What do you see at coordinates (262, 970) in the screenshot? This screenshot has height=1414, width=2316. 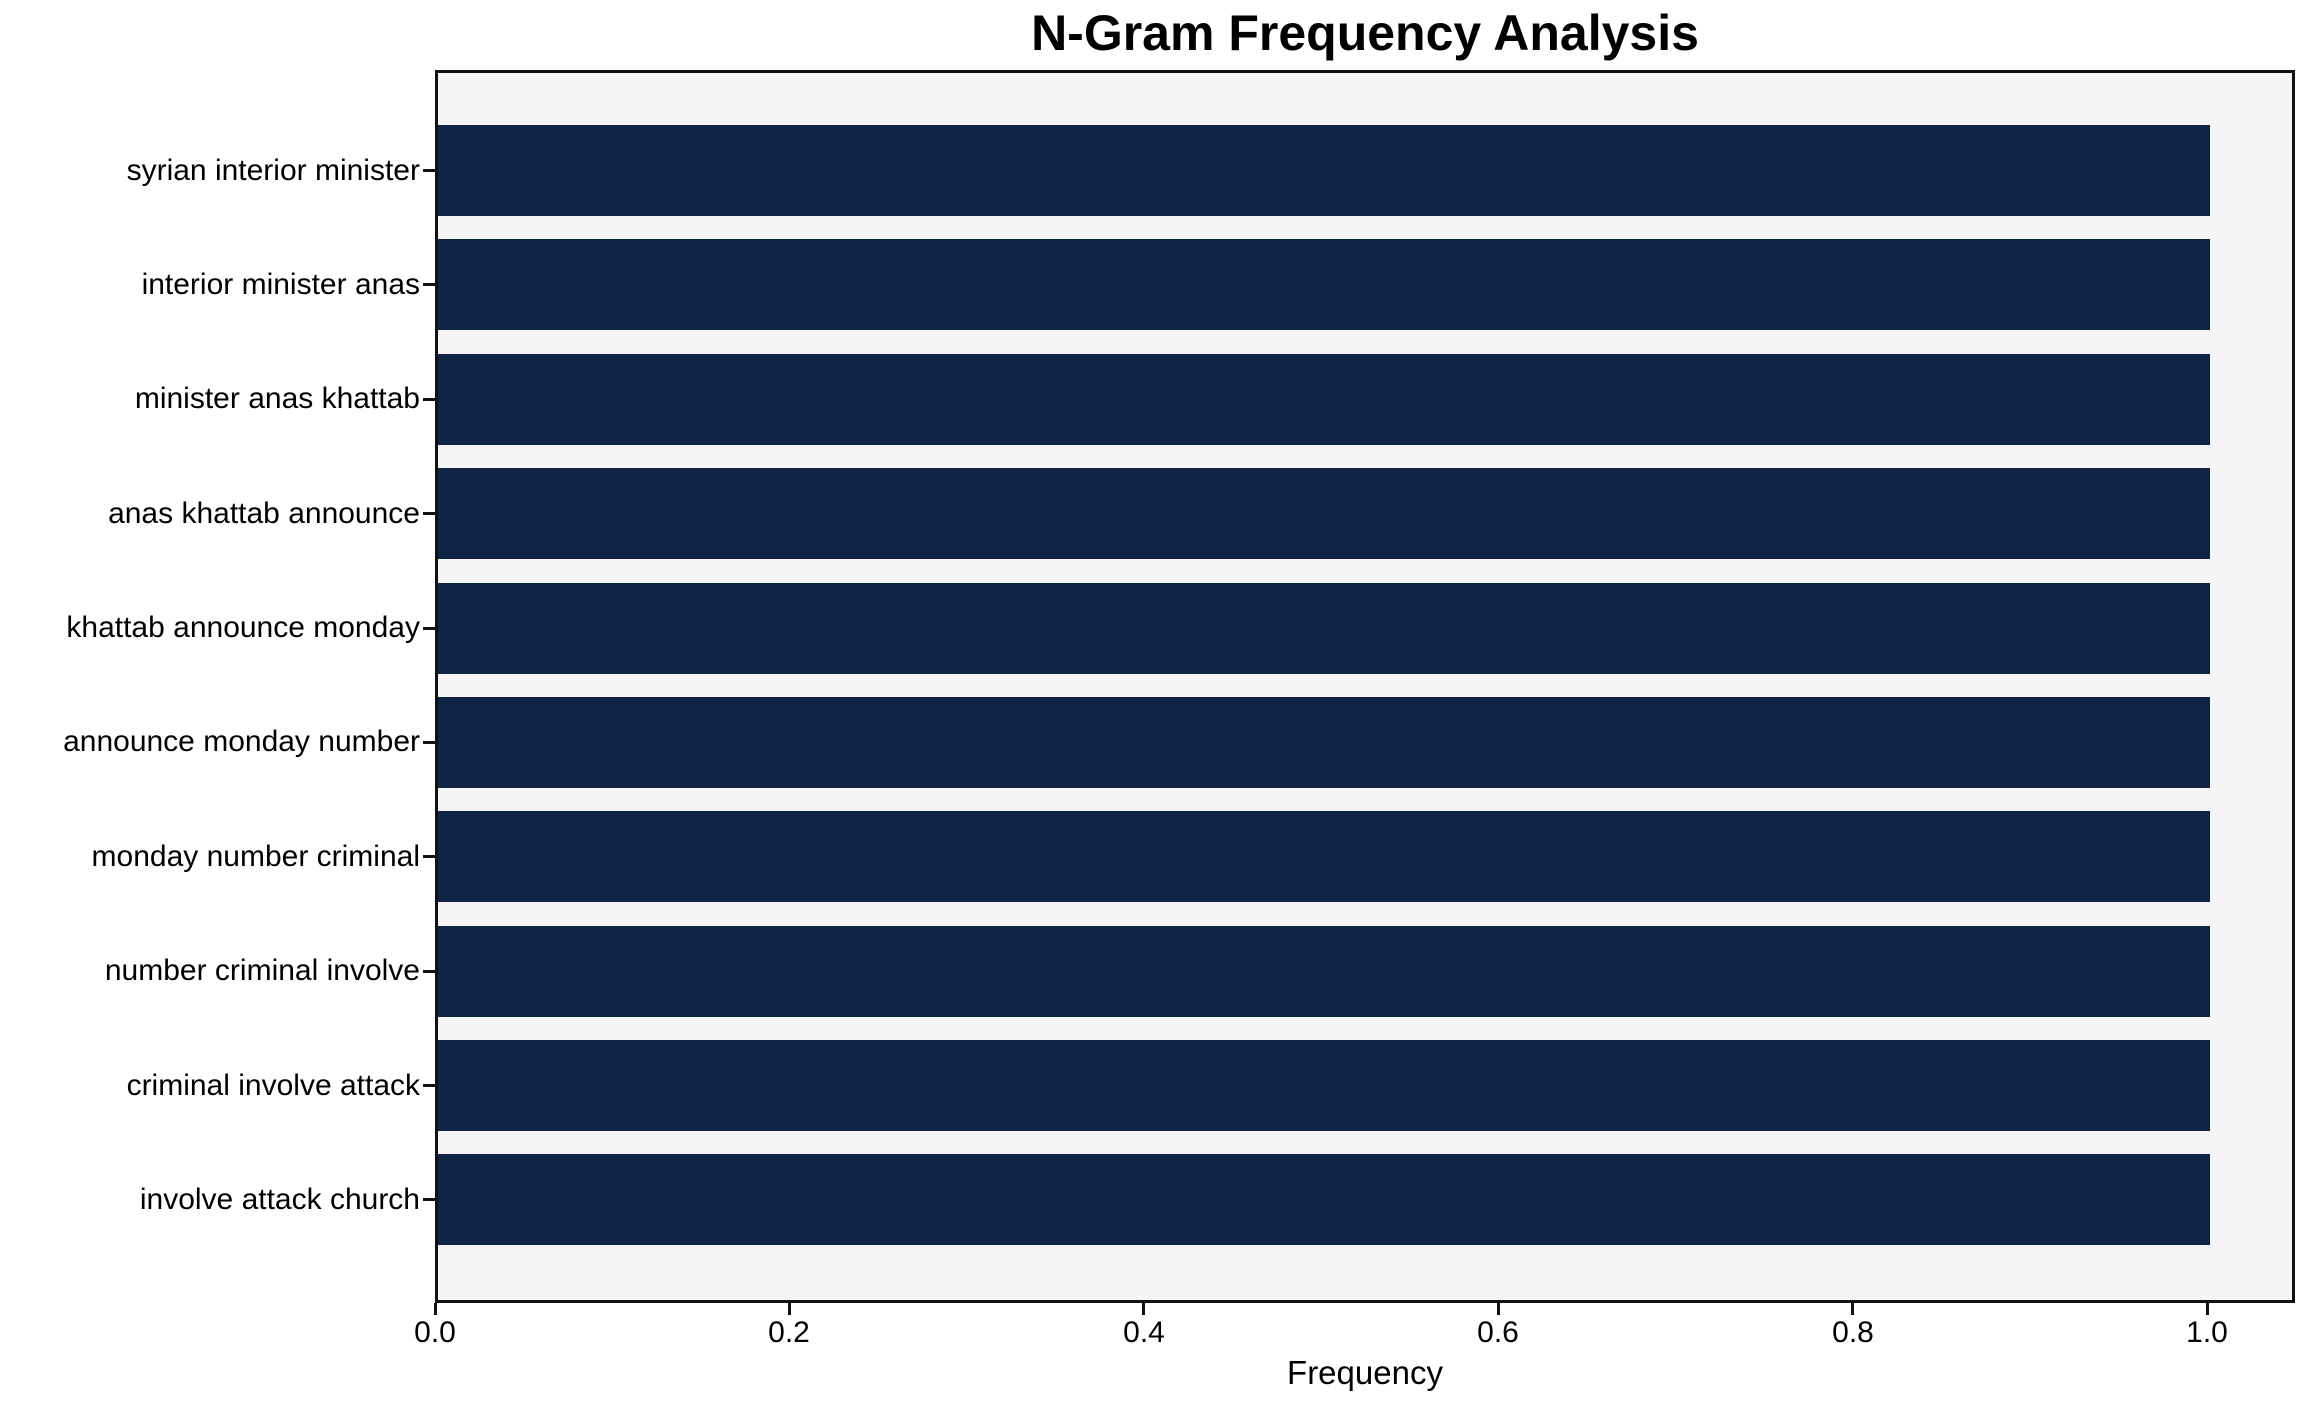 I see `y-tick-label: number criminal involve` at bounding box center [262, 970].